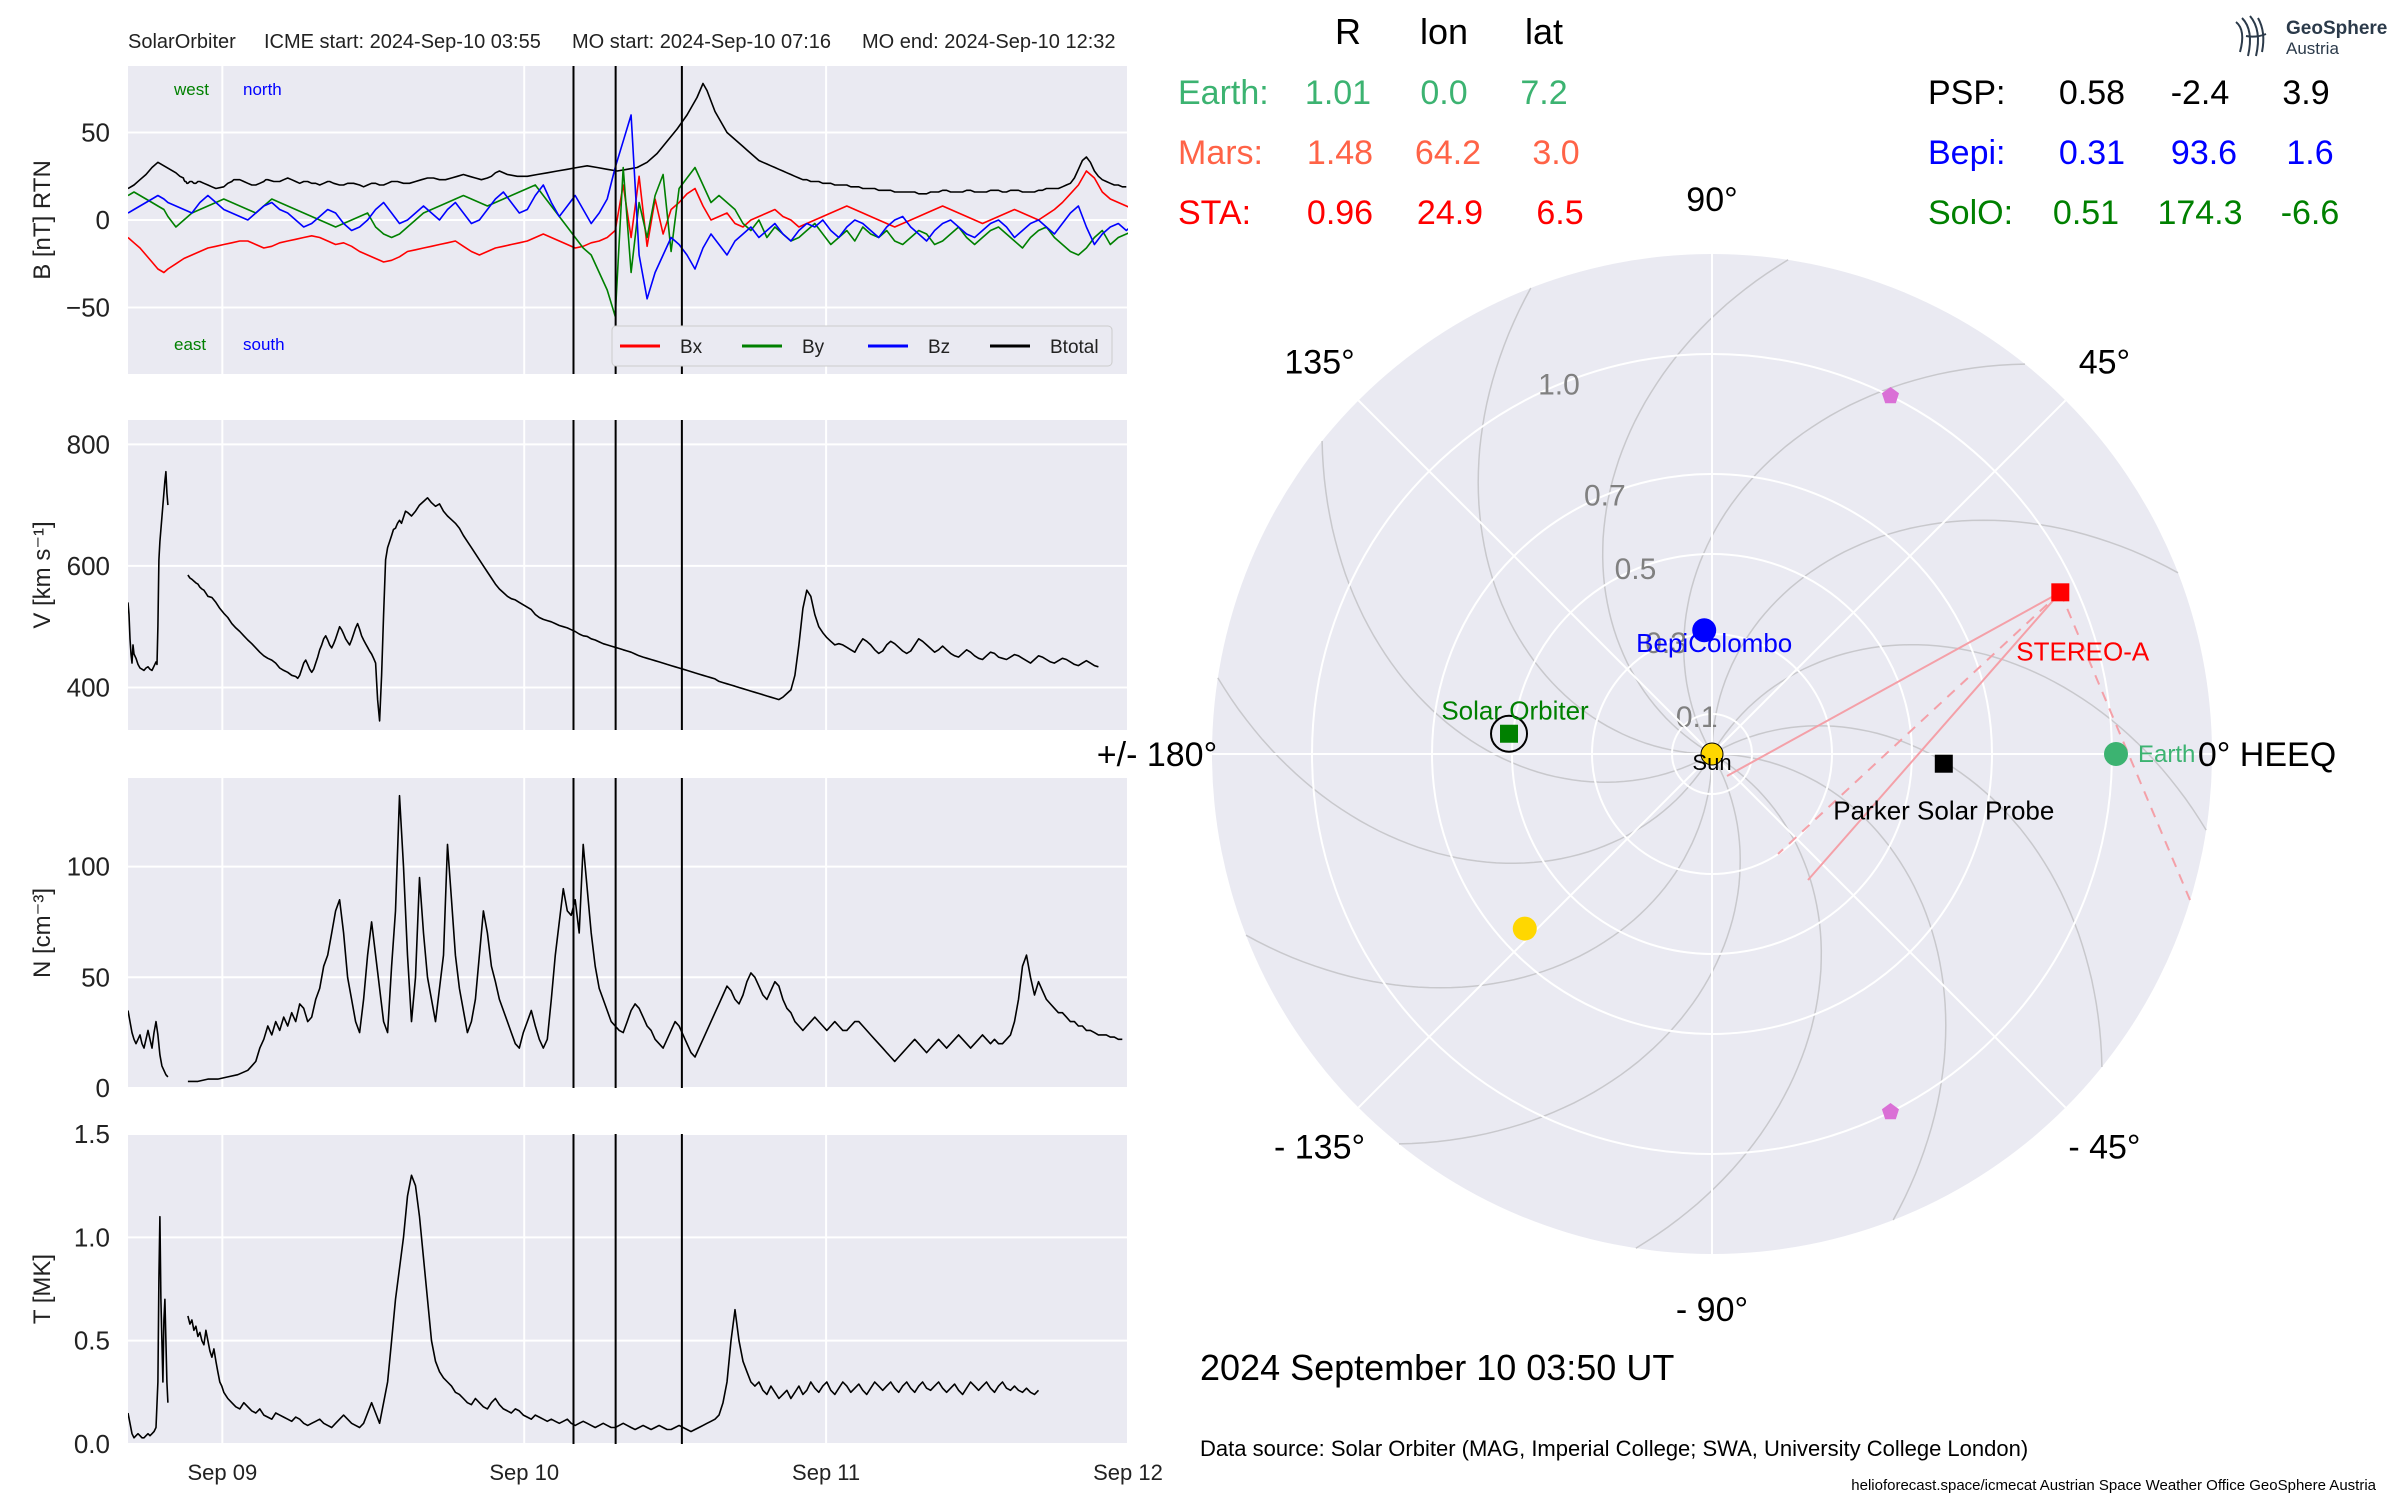 The width and height of the screenshot is (2400, 1500). Describe the element at coordinates (1714, 643) in the screenshot. I see `body-label: BepiColombo` at that location.